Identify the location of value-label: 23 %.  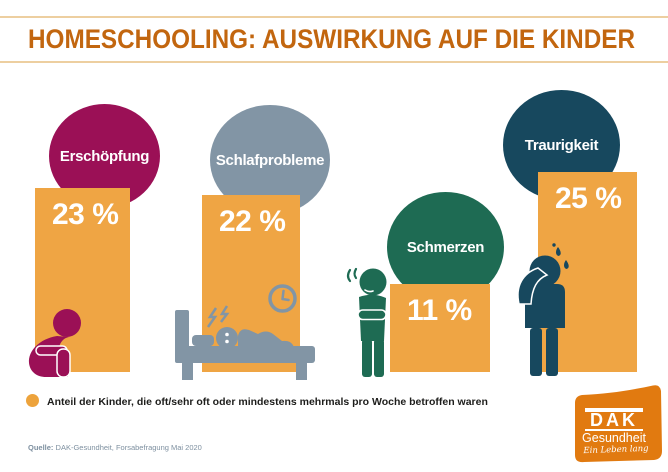
(85, 214).